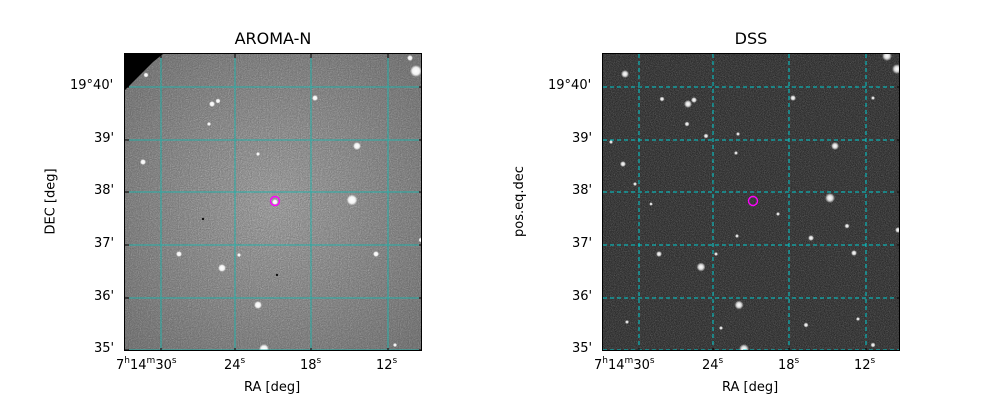  What do you see at coordinates (751, 38) in the screenshot?
I see `panel-title-dss: DSS` at bounding box center [751, 38].